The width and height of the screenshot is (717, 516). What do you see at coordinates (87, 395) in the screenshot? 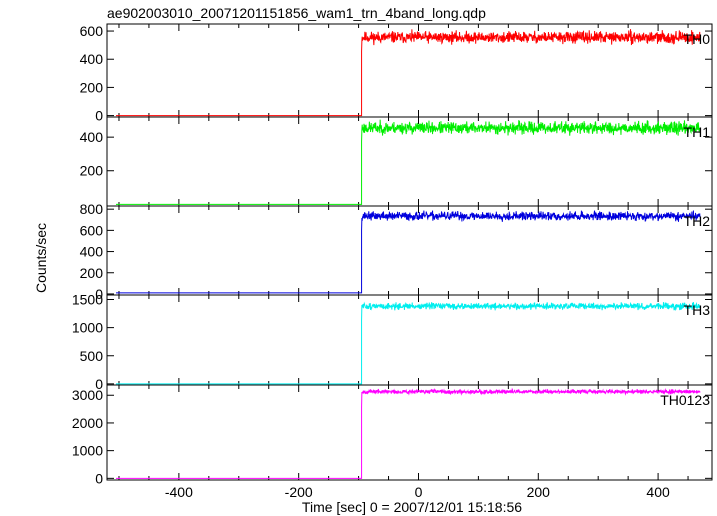
I see `y-tick-label: 3000` at bounding box center [87, 395].